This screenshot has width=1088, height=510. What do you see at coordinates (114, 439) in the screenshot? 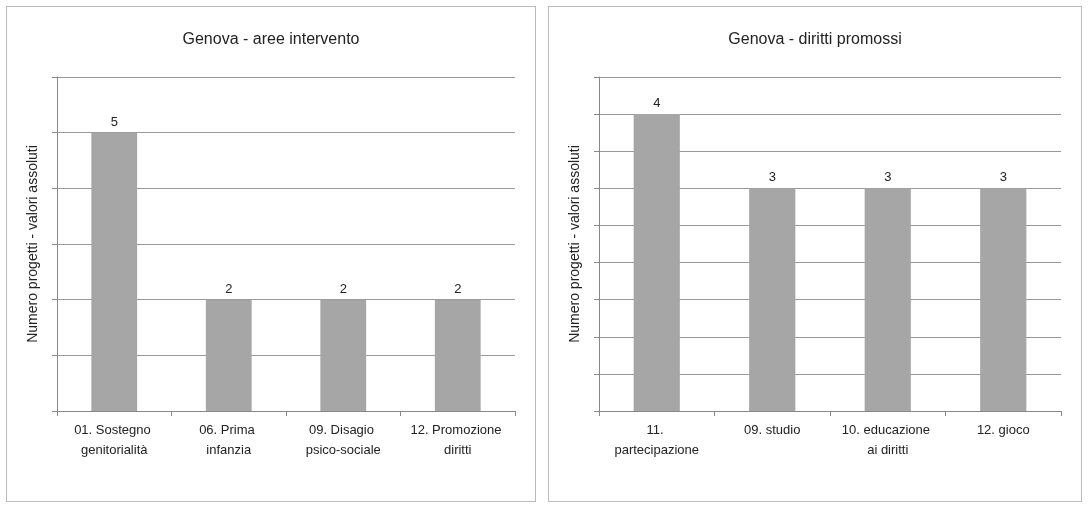
I see `x-tick-label: 01. Sostegno genitorialità` at bounding box center [114, 439].